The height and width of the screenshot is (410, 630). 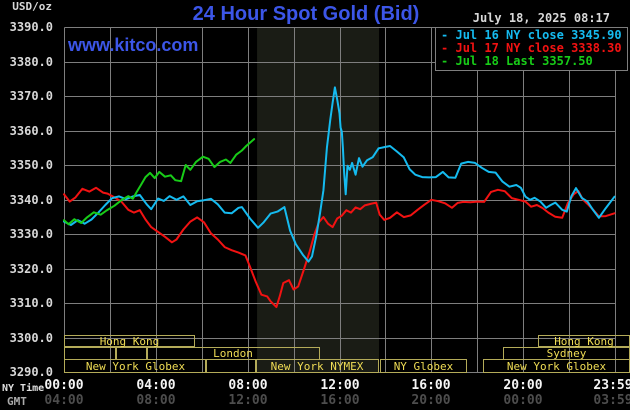 I want to click on legend-row-jul16: - Jul 16 NY close 3345.90, so click(x=531, y=35).